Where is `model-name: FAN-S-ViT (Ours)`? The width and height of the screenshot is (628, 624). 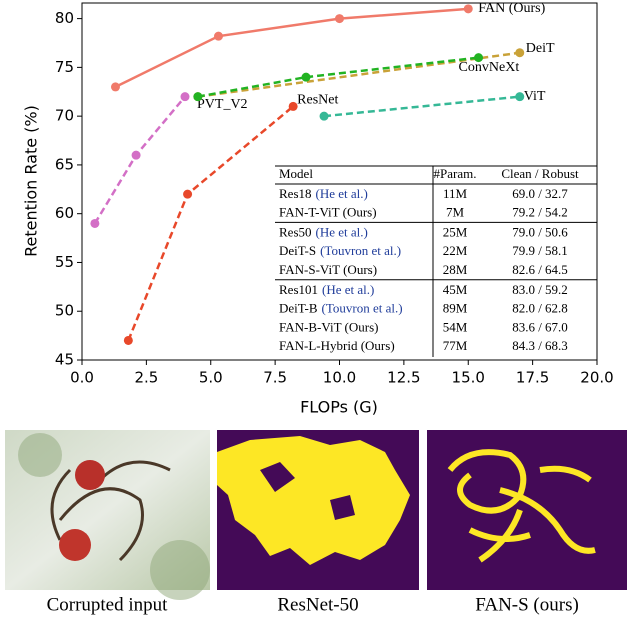
model-name: FAN-S-ViT (Ours) is located at coordinates (328, 269).